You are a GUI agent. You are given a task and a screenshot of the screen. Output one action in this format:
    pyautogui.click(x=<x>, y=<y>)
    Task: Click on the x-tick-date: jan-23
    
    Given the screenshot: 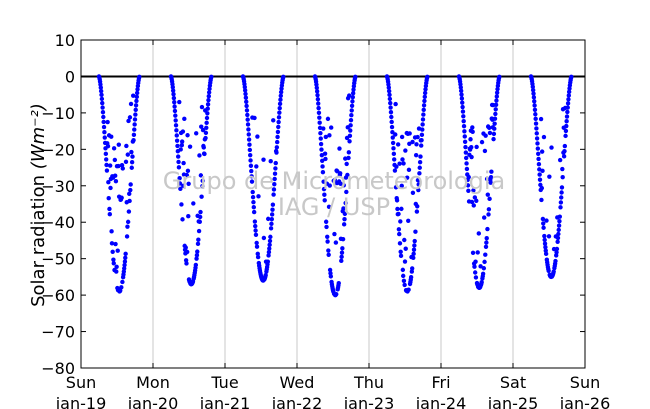 What is the action you would take?
    pyautogui.click(x=369, y=401)
    